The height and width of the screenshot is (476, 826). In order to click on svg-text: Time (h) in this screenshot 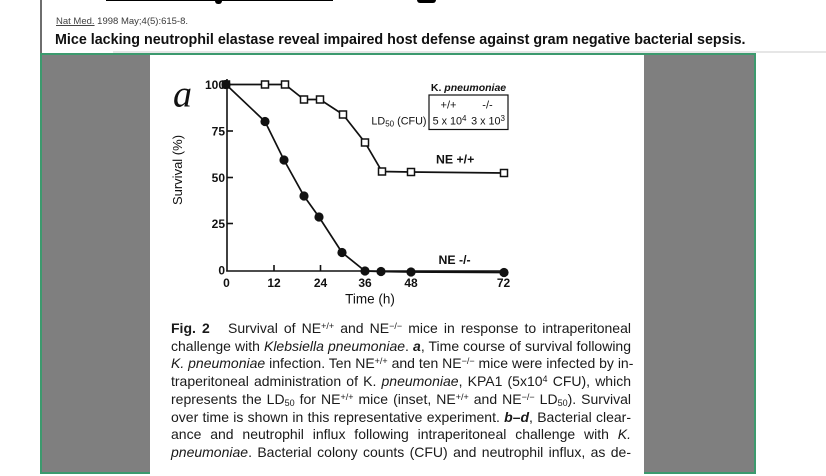, I will do `click(370, 299)`.